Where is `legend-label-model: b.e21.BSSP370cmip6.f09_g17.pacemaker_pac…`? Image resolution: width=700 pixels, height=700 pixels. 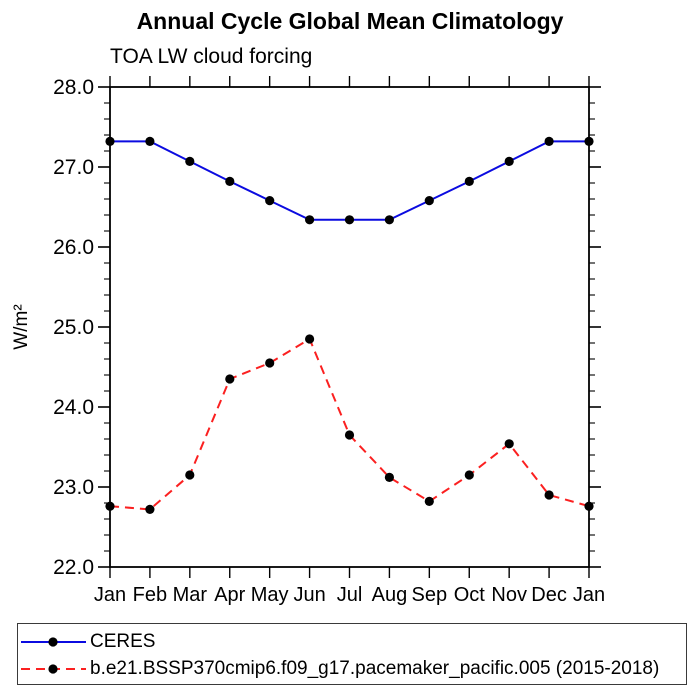 legend-label-model: b.e21.BSSP370cmip6.f09_g17.pacemaker_pac… is located at coordinates (375, 668).